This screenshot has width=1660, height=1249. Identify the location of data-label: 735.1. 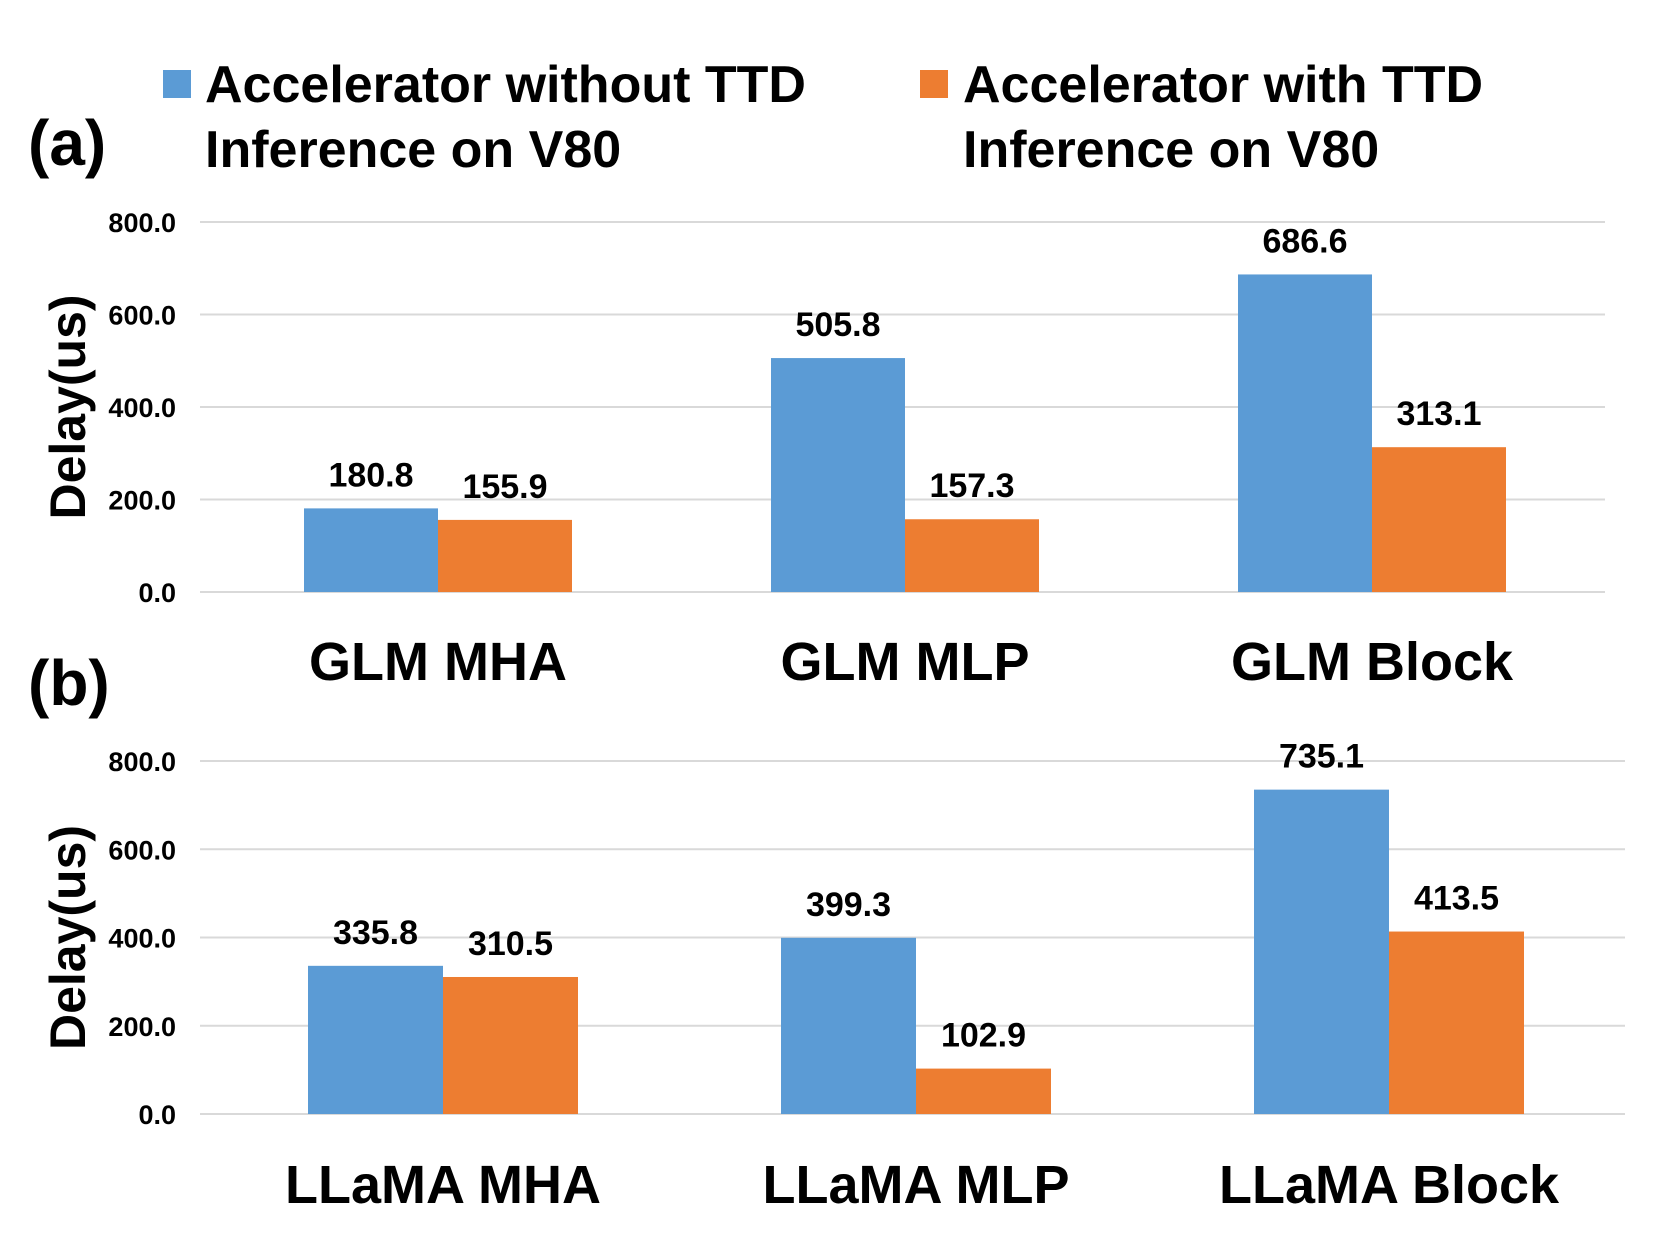
(1321, 757).